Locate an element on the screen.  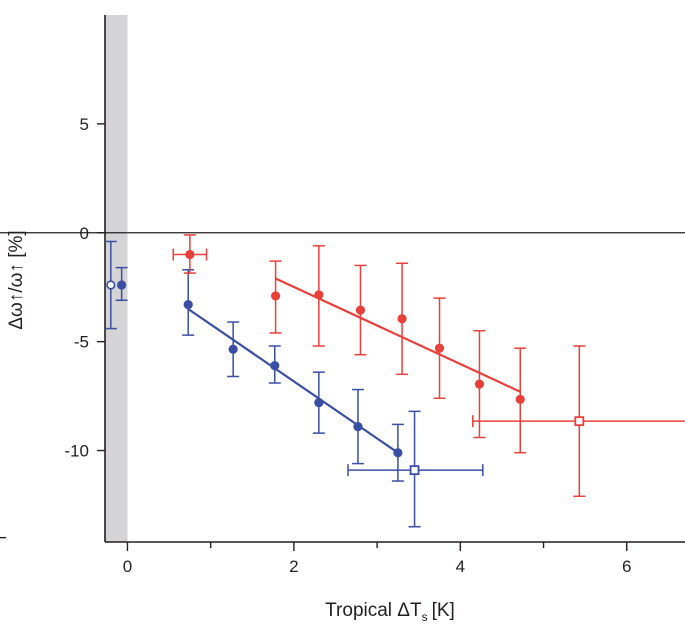
y-axis-title: Δω↑/ω↑ [%] is located at coordinates (16, 279).